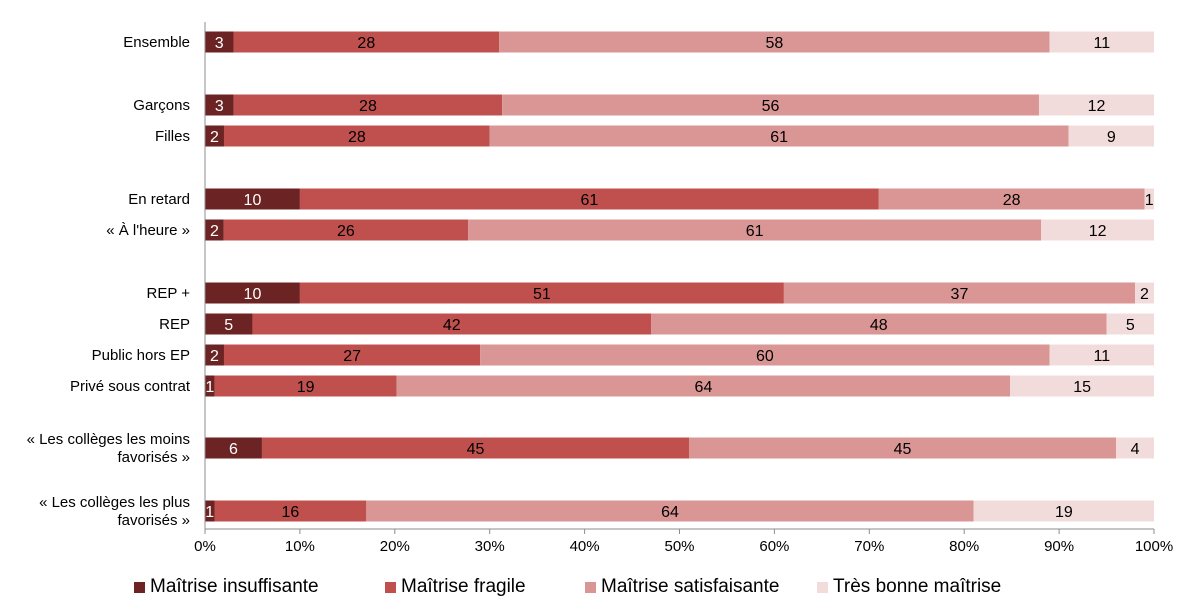  I want to click on x-tick-label: 80%, so click(964, 546).